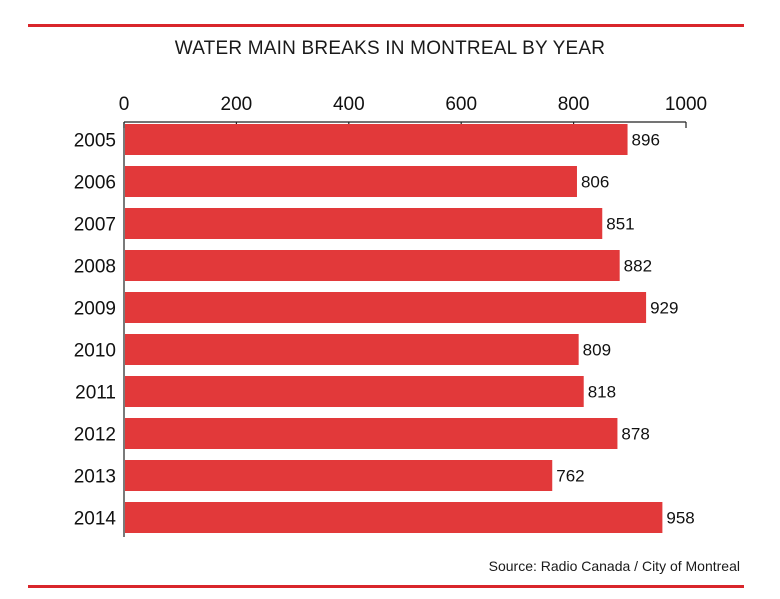 Image resolution: width=780 pixels, height=599 pixels. I want to click on data-label: 878, so click(635, 434).